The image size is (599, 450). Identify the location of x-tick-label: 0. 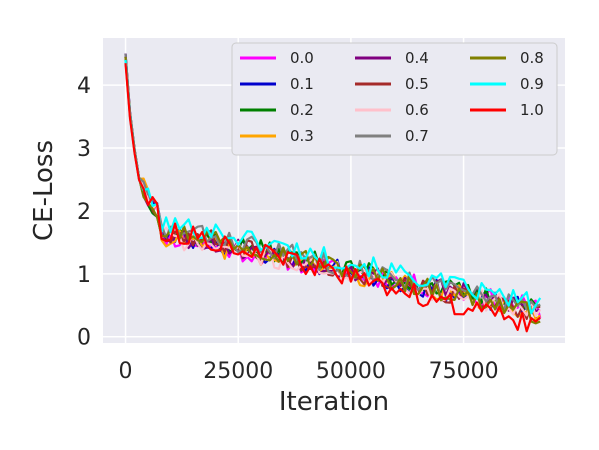
(126, 371).